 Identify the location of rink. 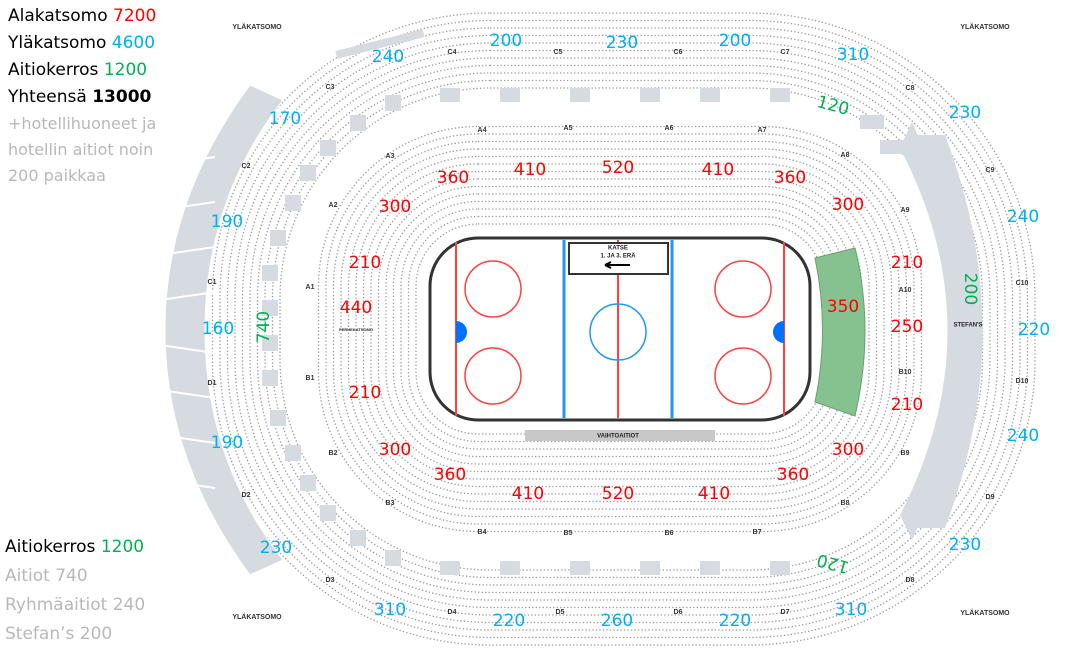
(620, 338).